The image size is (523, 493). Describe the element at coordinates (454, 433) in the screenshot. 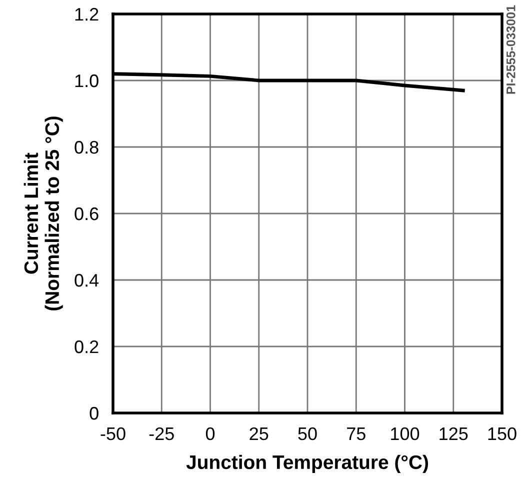

I see `x-tick-label: 125` at that location.